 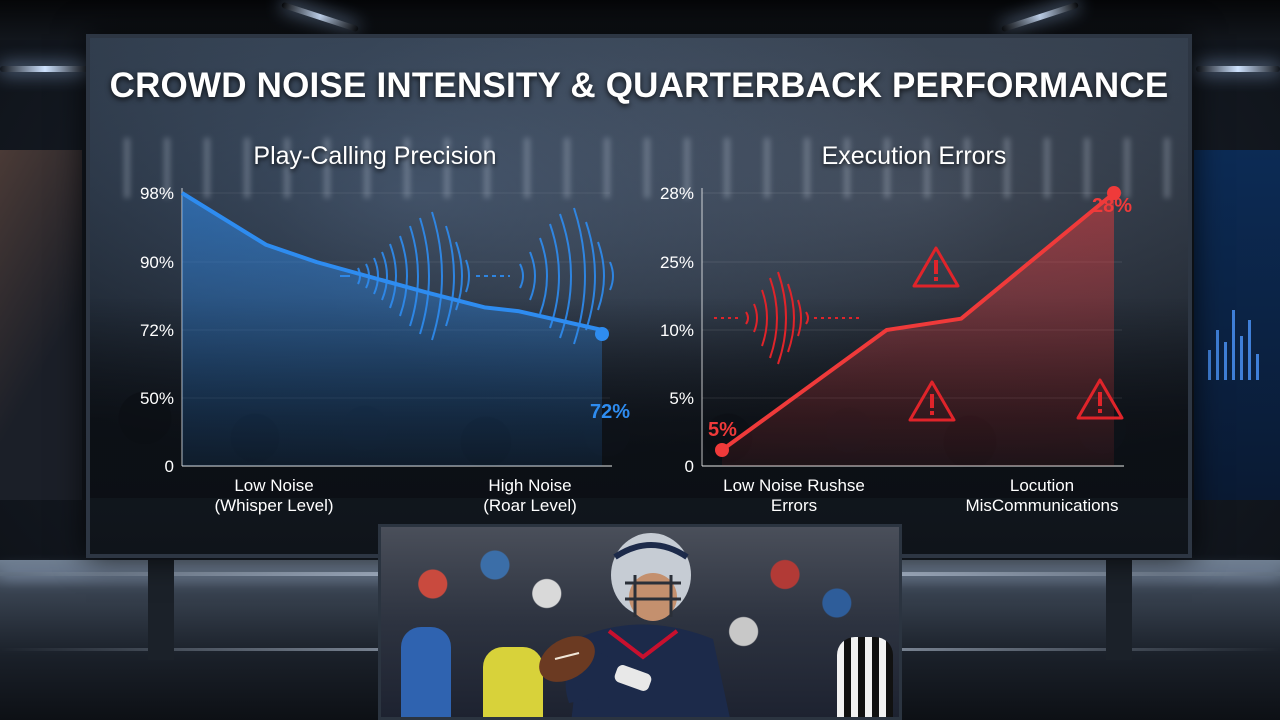 What do you see at coordinates (610, 412) in the screenshot?
I see `precision-end-label: 72%` at bounding box center [610, 412].